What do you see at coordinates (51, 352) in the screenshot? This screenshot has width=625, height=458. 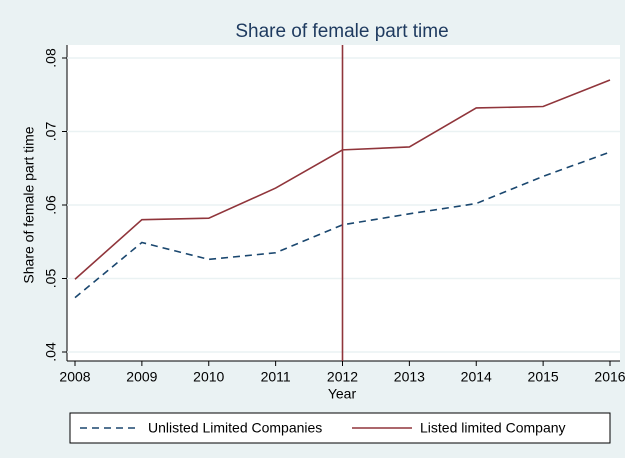 I see `y-tick-label: .04` at bounding box center [51, 352].